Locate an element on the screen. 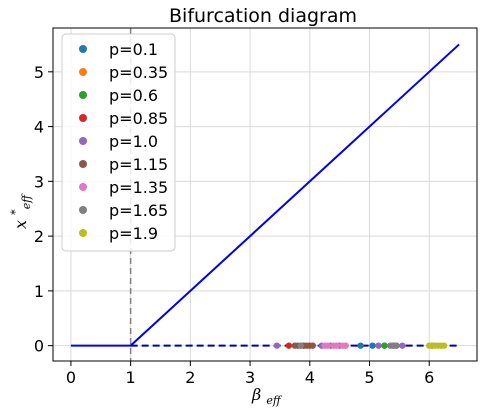  y-tick-label: 2 is located at coordinates (39, 236).